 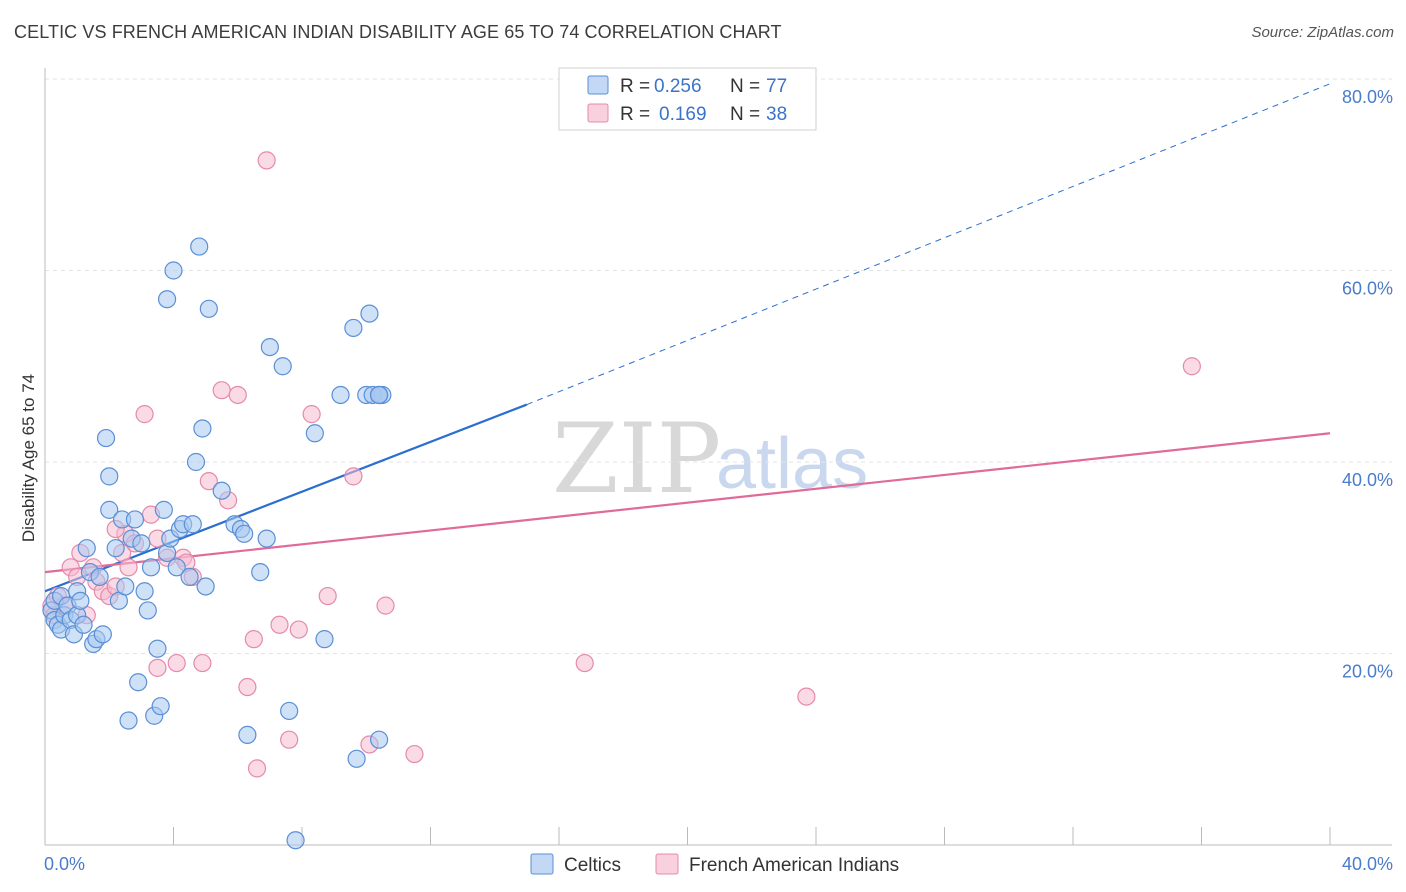 What do you see at coordinates (794, 865) in the screenshot?
I see `bottom-legend-french: French American Indians` at bounding box center [794, 865].